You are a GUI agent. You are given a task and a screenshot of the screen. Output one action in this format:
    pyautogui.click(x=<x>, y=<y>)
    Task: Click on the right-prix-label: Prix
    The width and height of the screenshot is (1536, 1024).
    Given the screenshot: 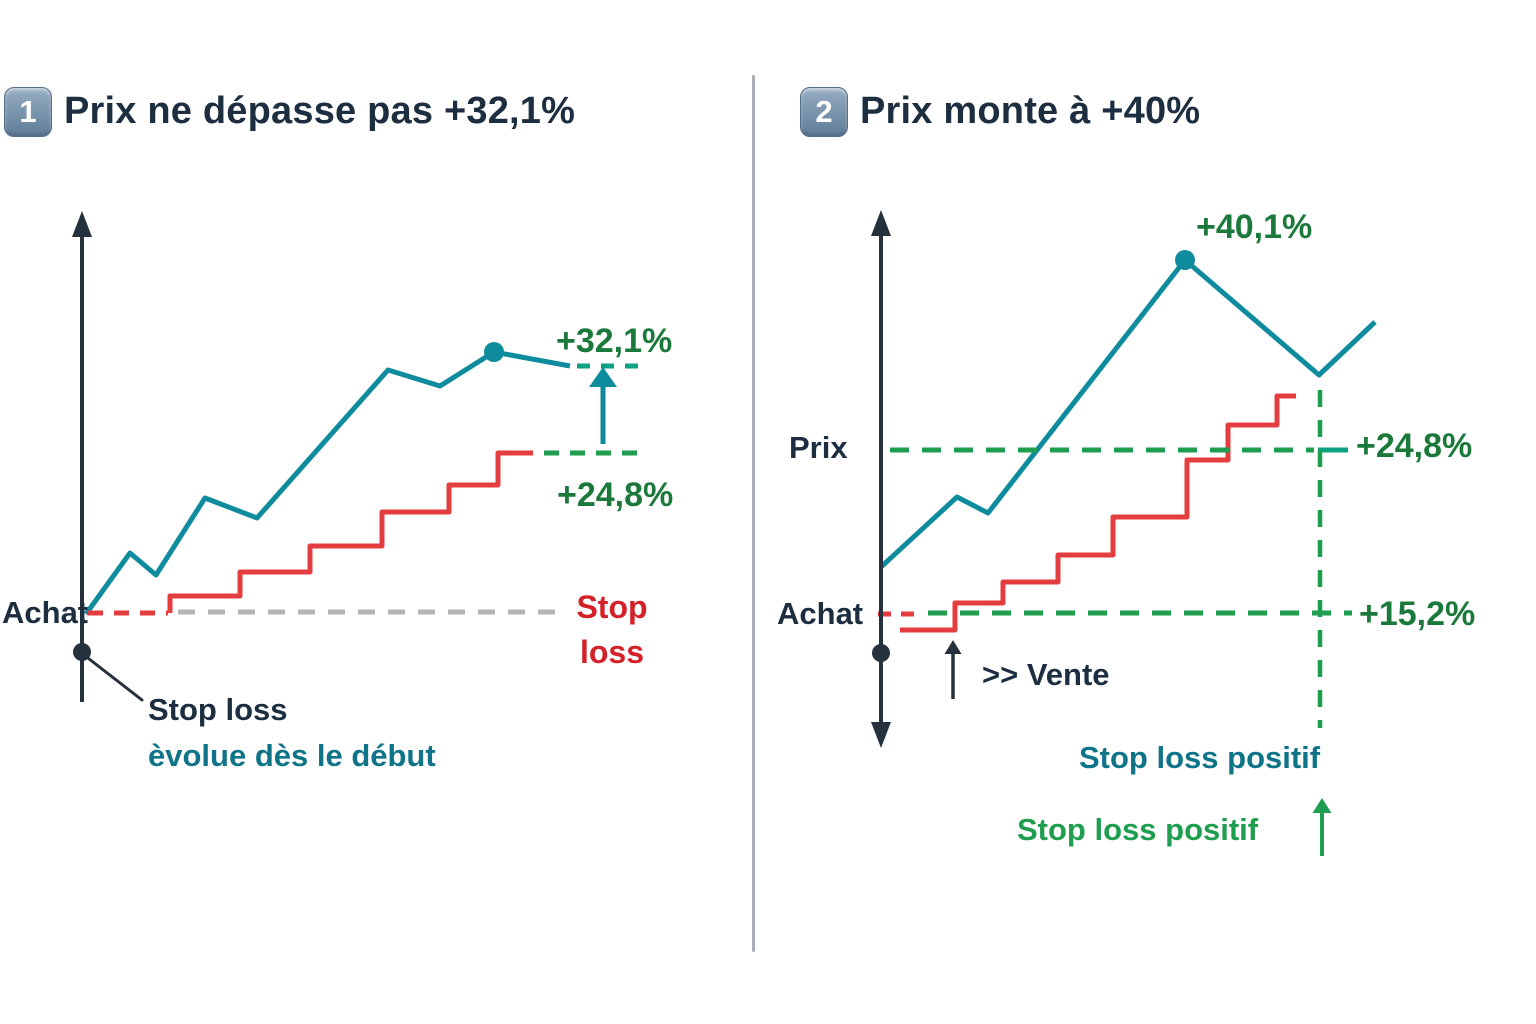 What is the action you would take?
    pyautogui.click(x=818, y=447)
    